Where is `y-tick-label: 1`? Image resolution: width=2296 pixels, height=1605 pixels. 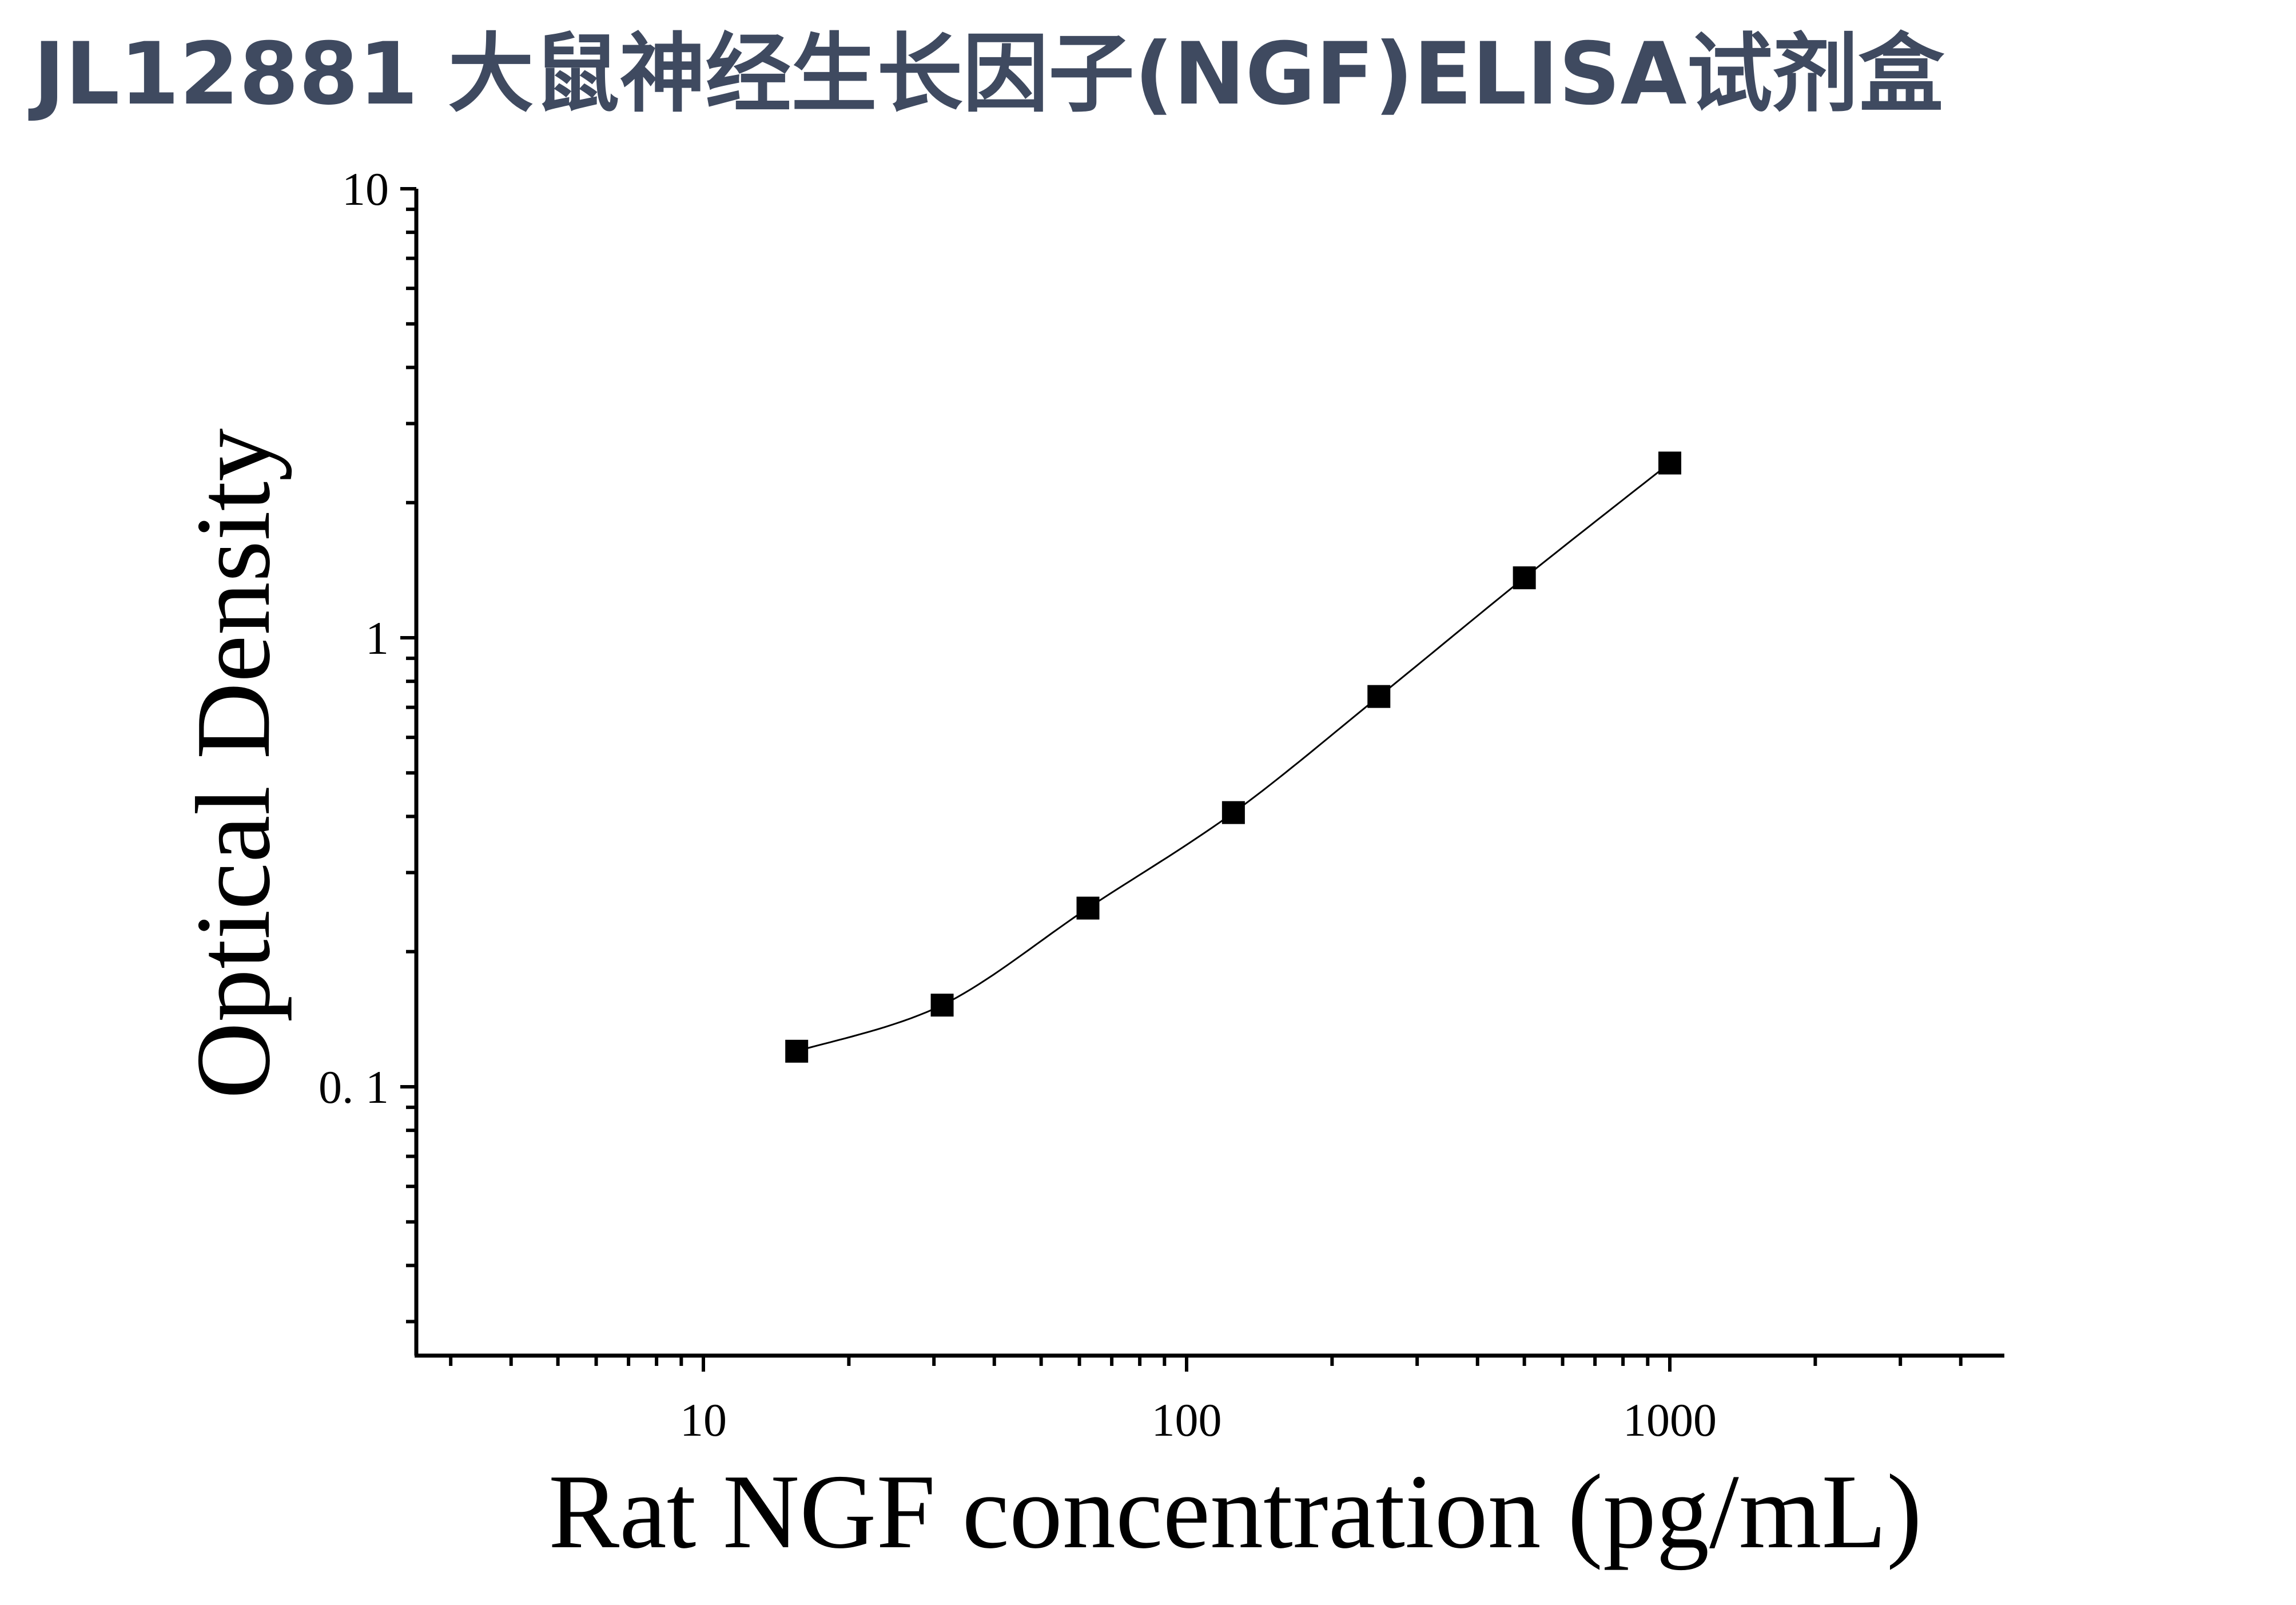
y-tick-label: 1 is located at coordinates (377, 638).